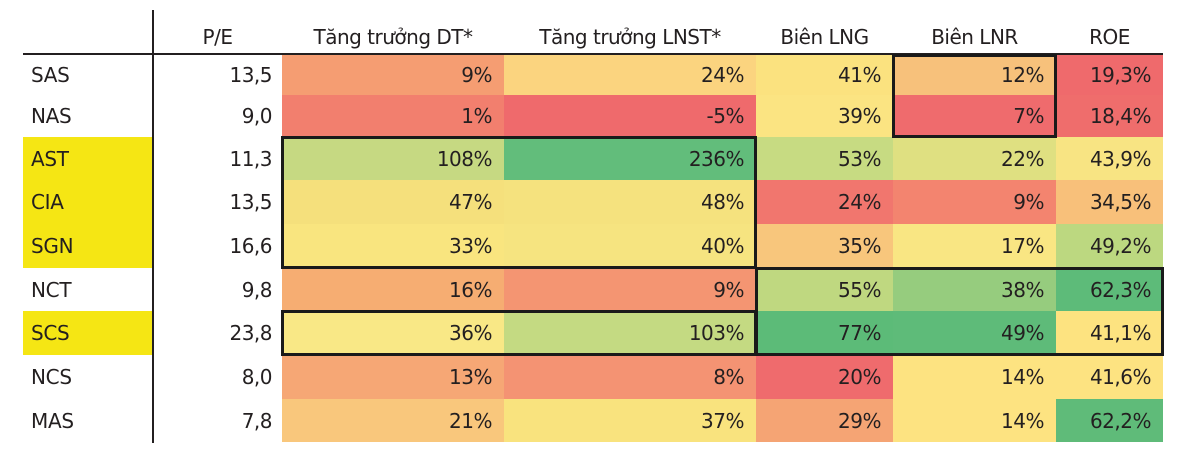  What do you see at coordinates (1109, 75) in the screenshot?
I see `cell-roe: 19,3%` at bounding box center [1109, 75].